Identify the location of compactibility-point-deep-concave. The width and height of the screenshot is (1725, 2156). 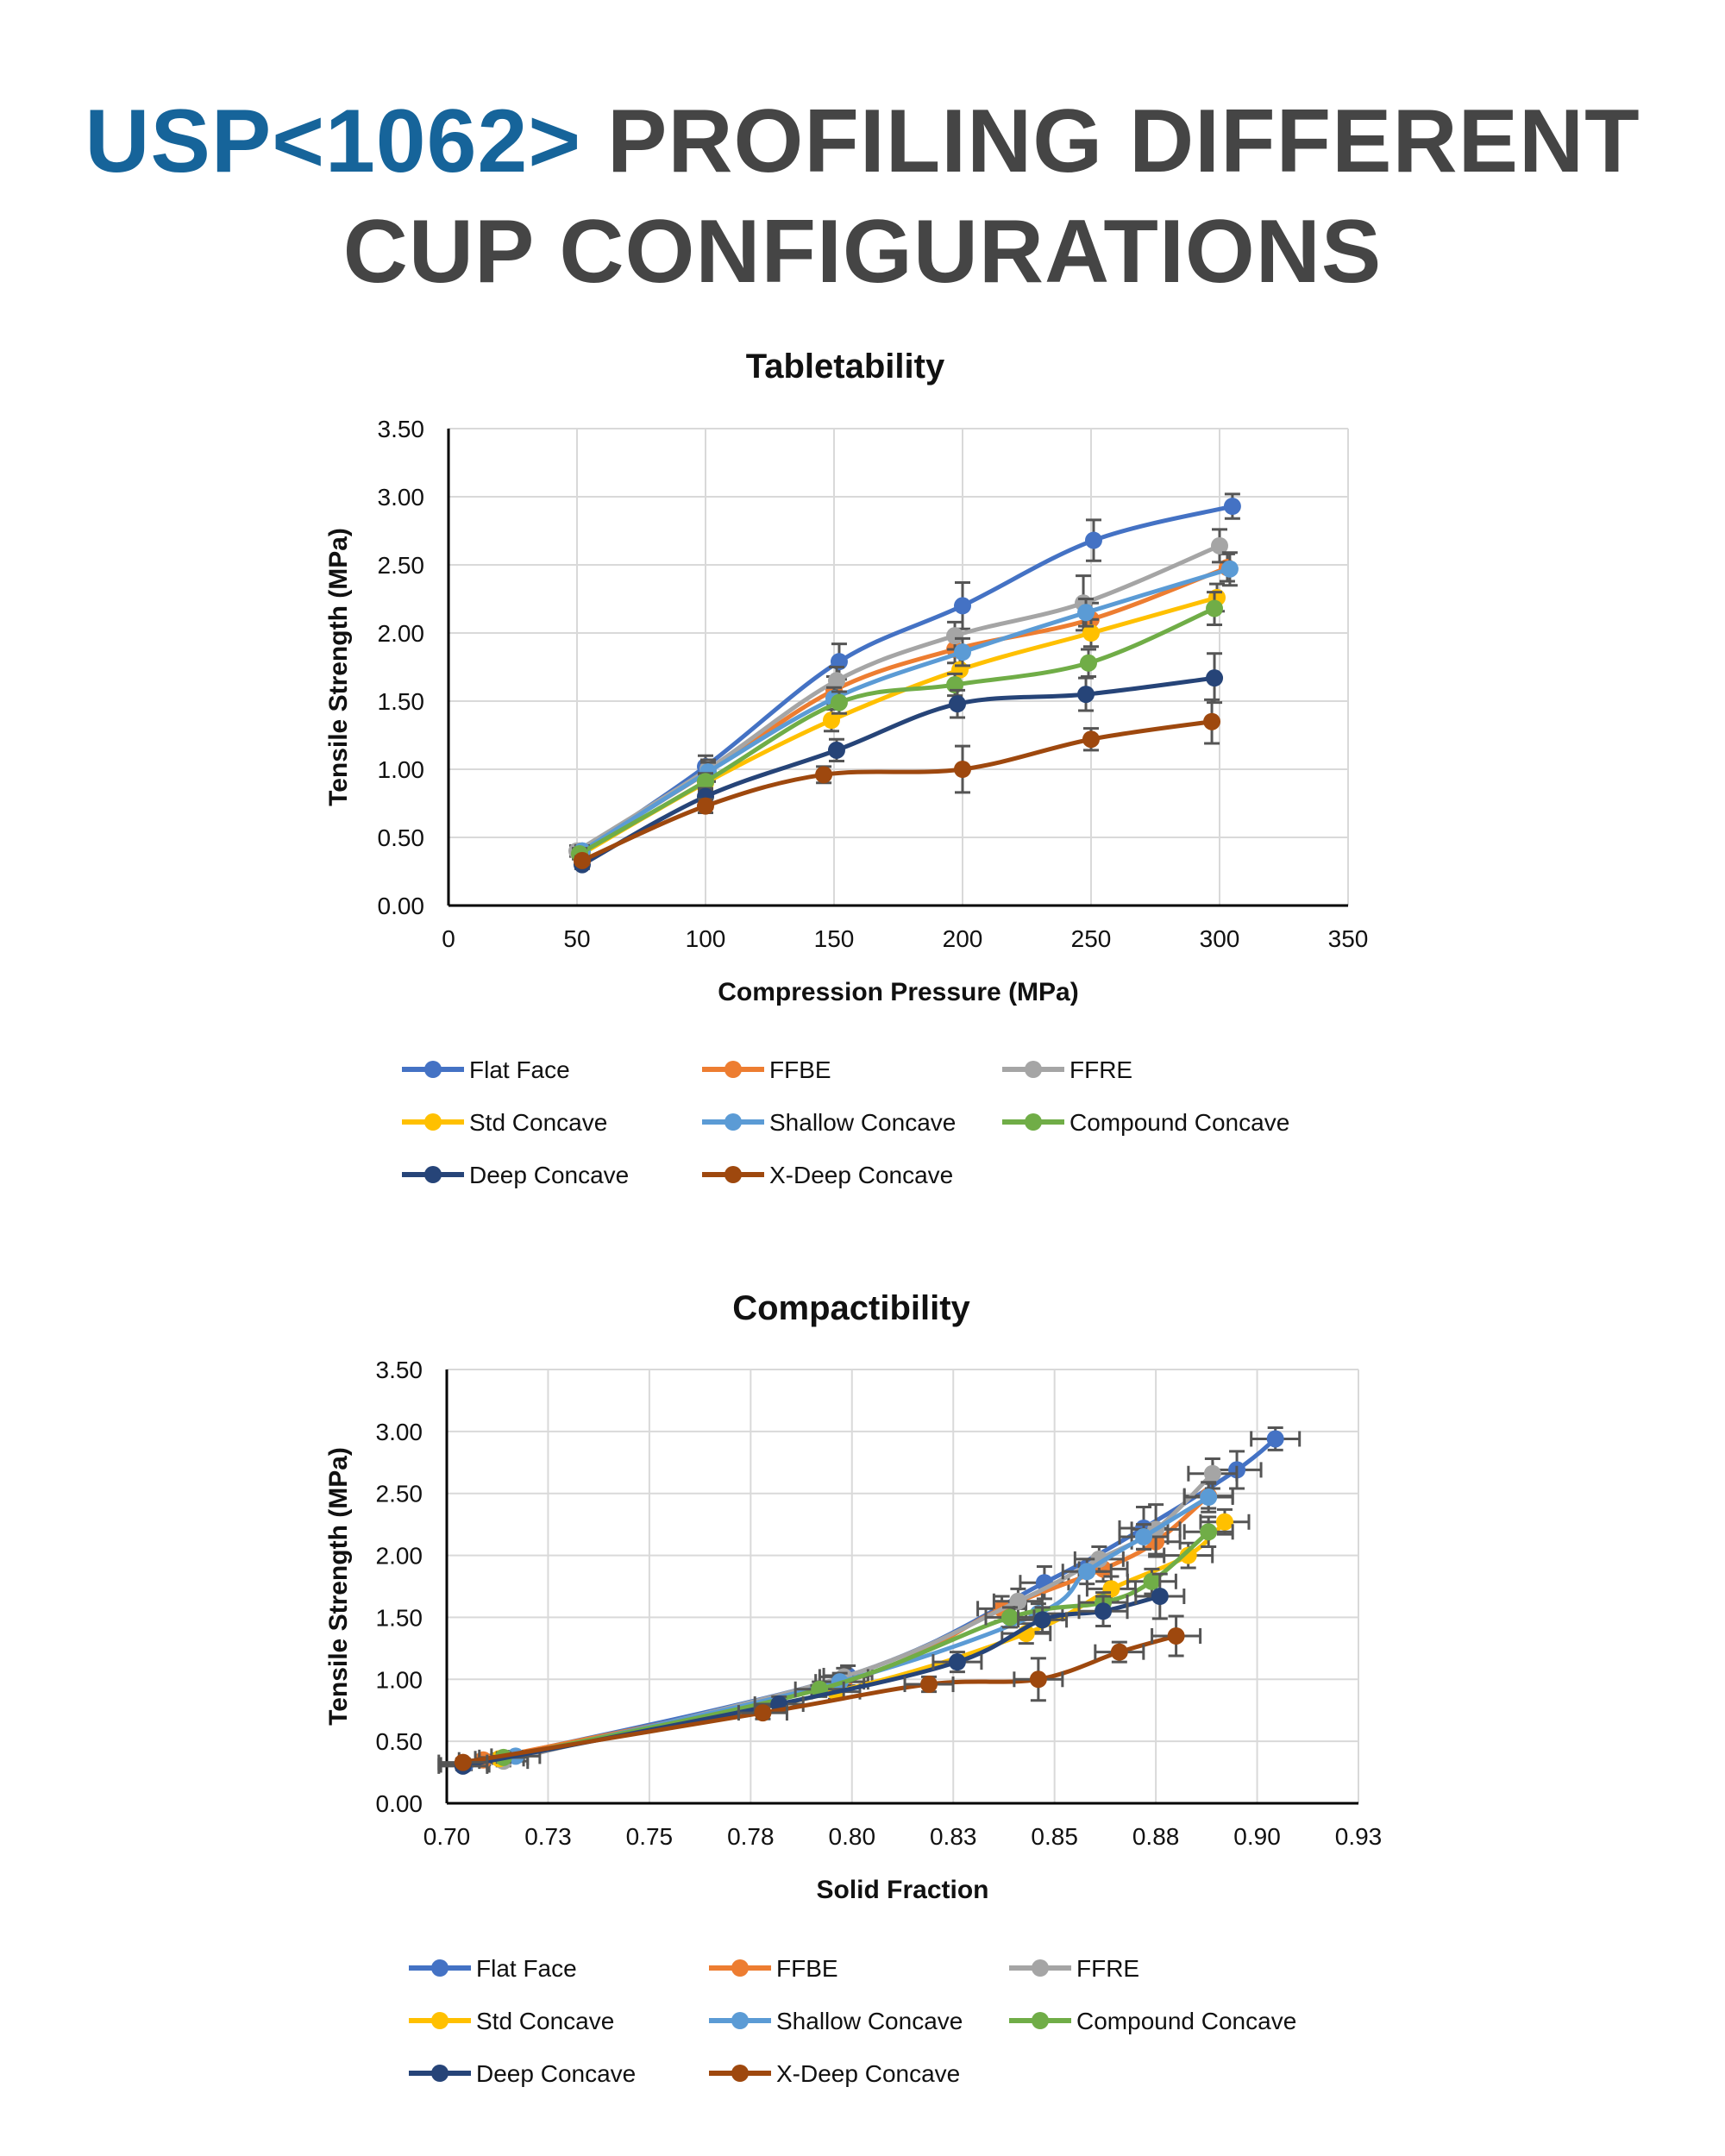
(1104, 1611).